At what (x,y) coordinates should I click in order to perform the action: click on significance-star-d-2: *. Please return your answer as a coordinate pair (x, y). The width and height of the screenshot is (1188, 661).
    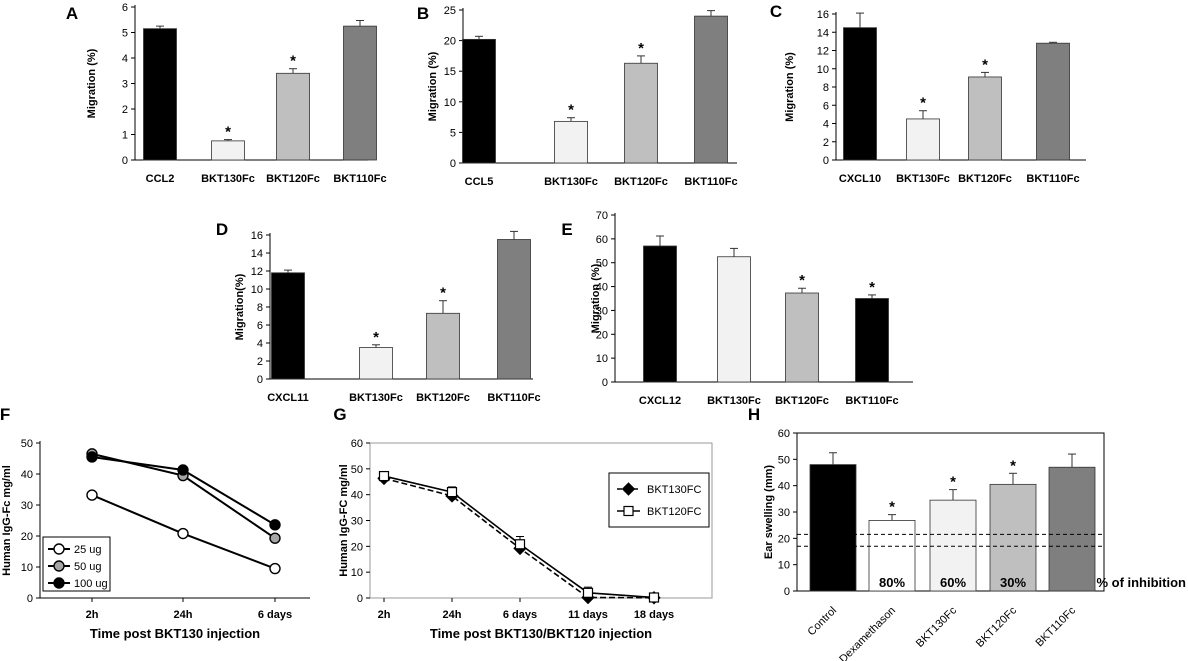
    Looking at the image, I should click on (443, 293).